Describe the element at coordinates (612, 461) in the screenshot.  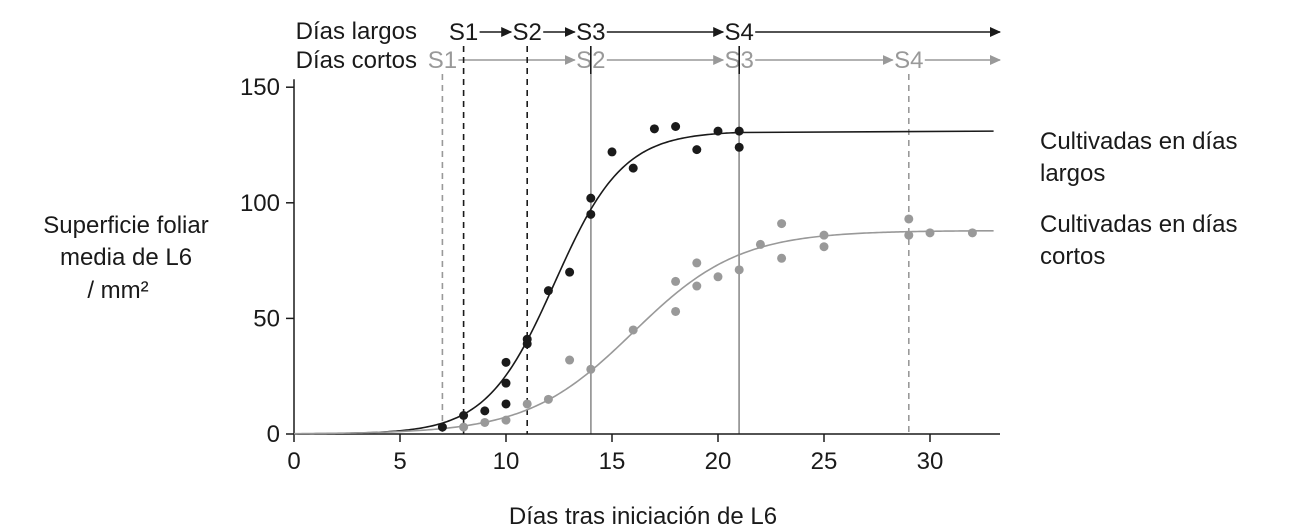
I see `x-tick-label: 15` at that location.